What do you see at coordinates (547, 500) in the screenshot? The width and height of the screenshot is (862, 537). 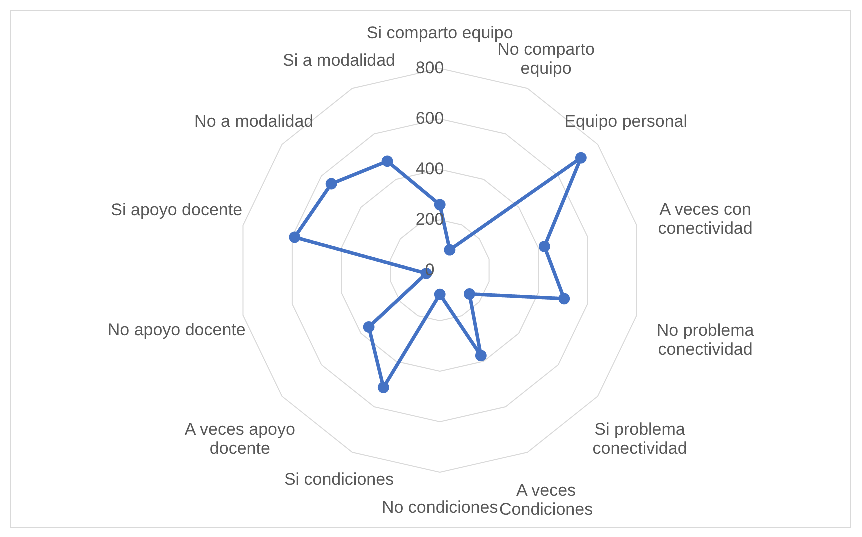 I see `spoke-label: A veces Condiciones` at bounding box center [547, 500].